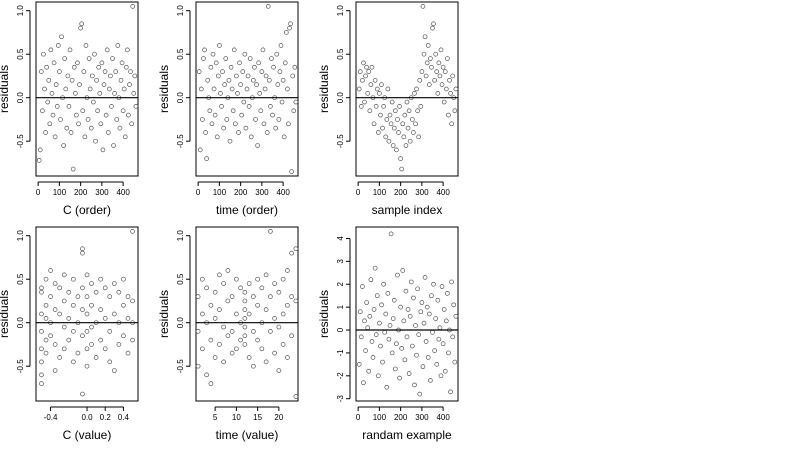 Image resolution: width=800 pixels, height=450 pixels. Describe the element at coordinates (407, 89) in the screenshot. I see `plot-frame` at that location.